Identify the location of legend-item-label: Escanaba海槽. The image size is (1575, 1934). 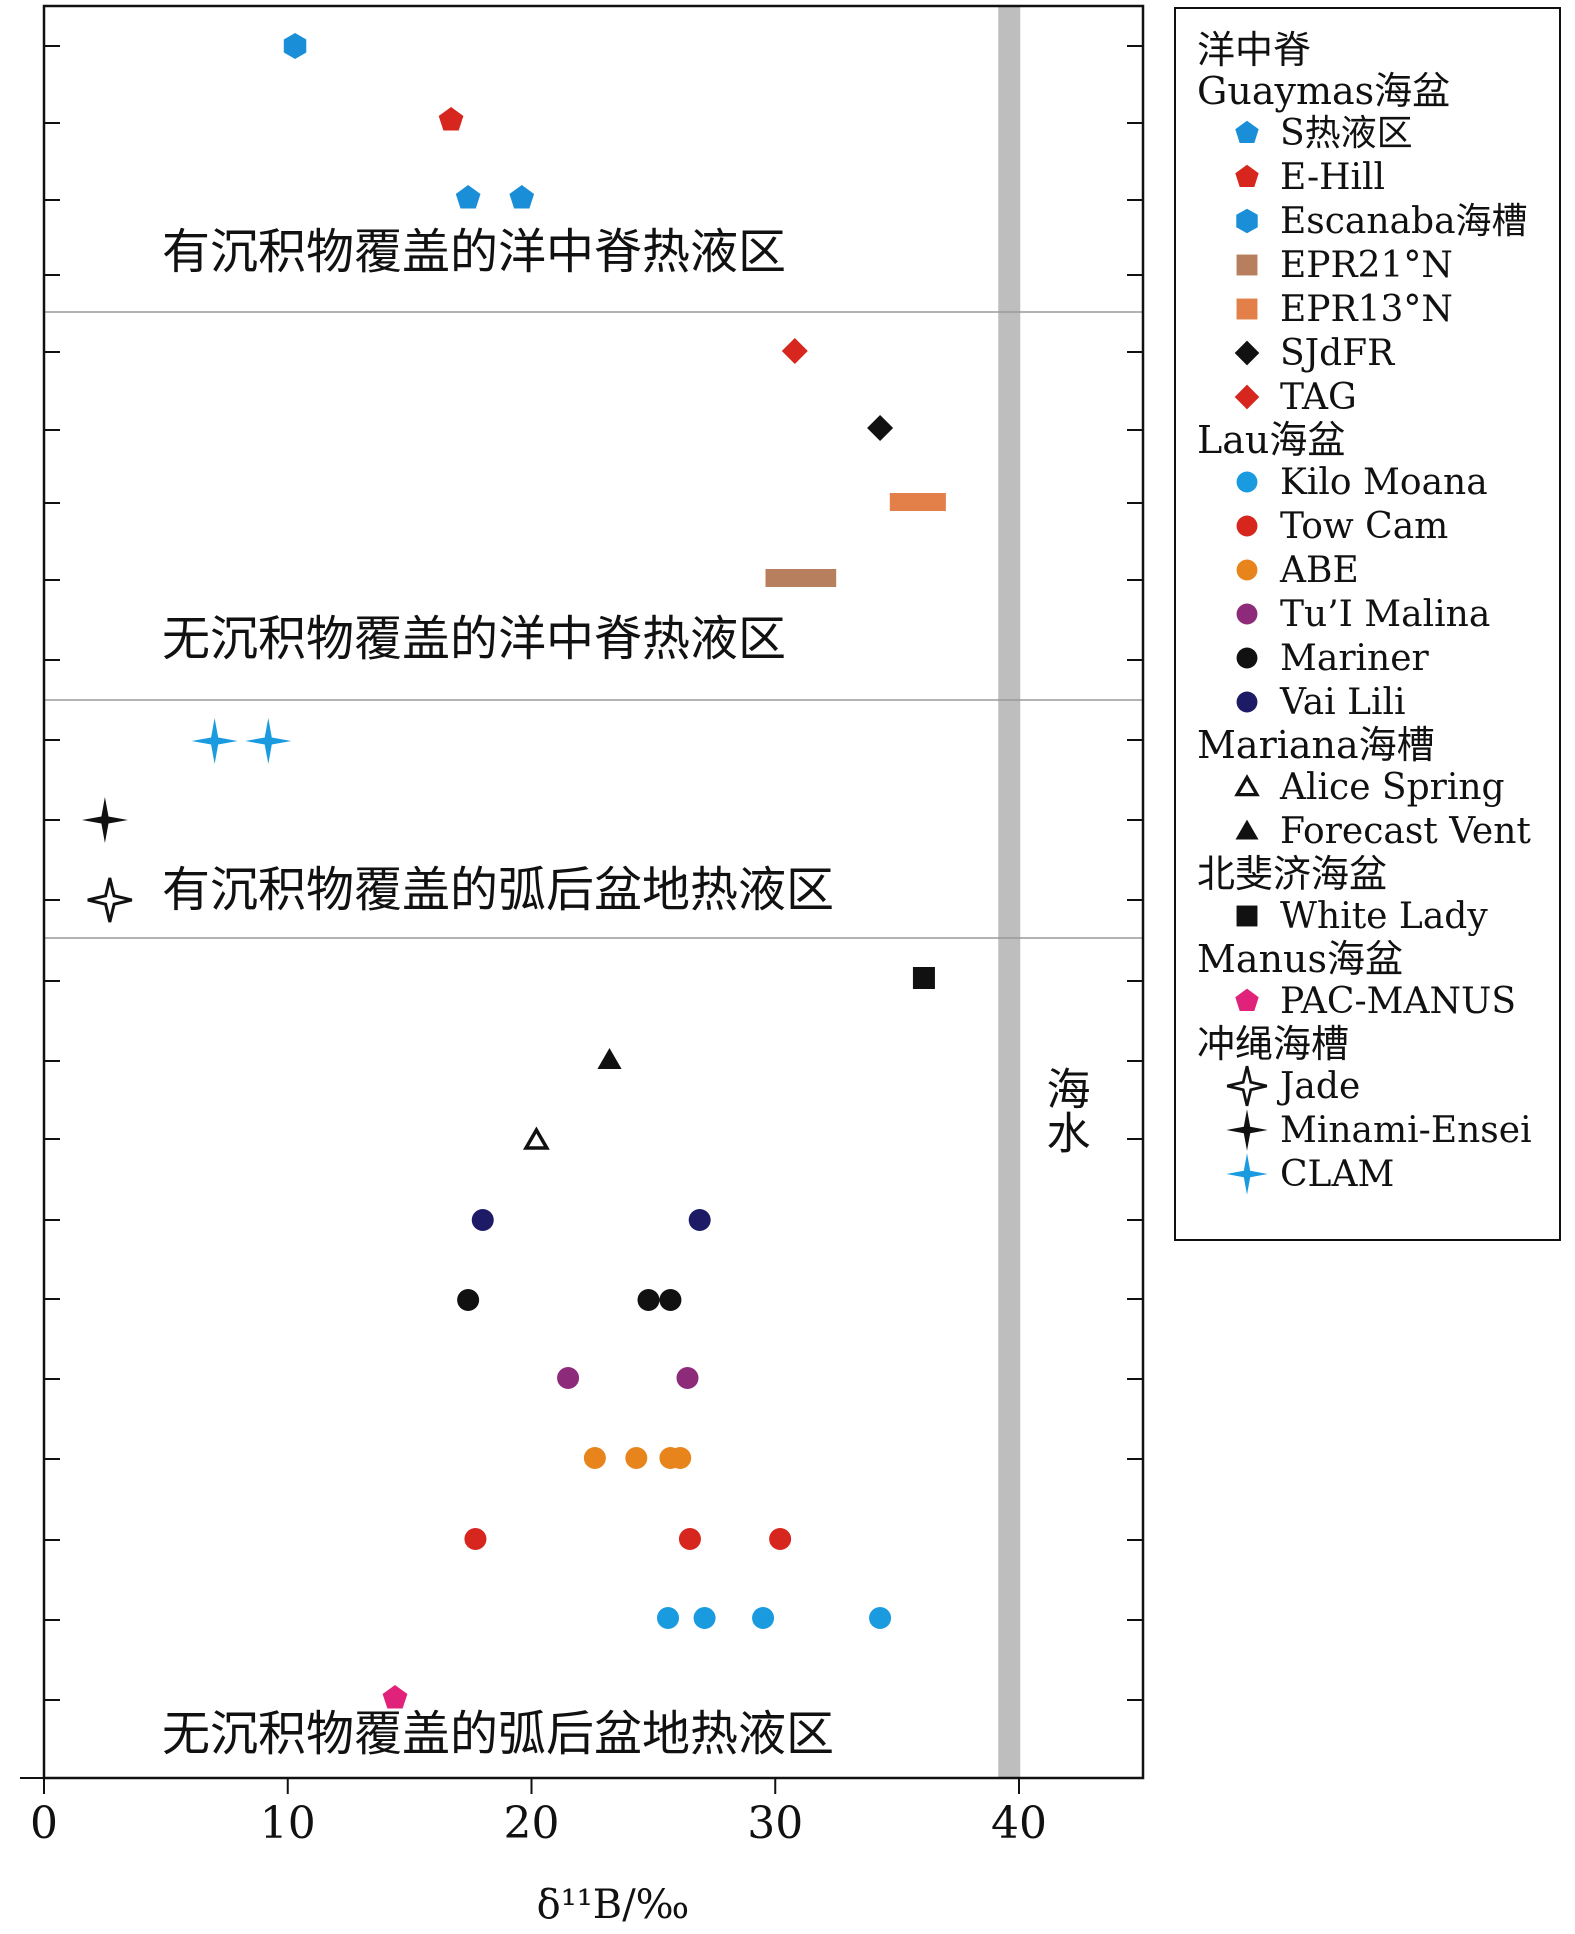
(1404, 221).